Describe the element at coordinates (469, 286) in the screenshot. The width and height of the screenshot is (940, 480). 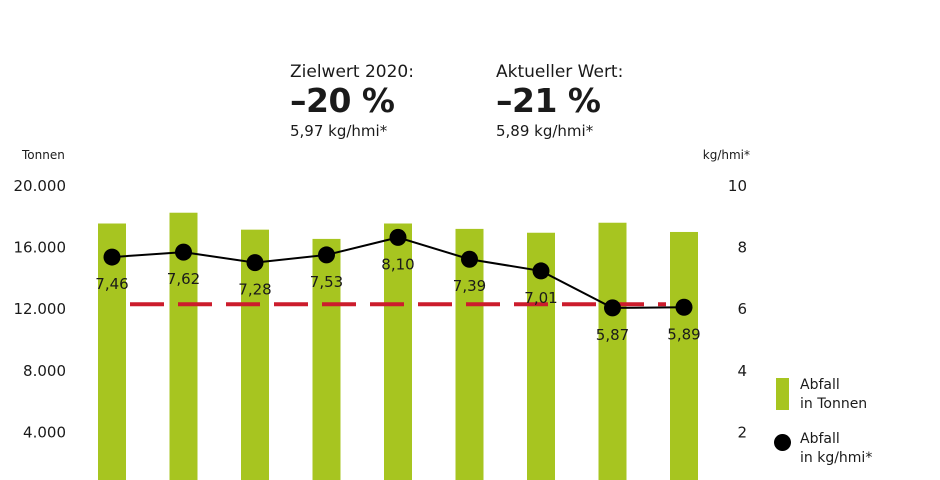
I see `data-label: 7,39` at that location.